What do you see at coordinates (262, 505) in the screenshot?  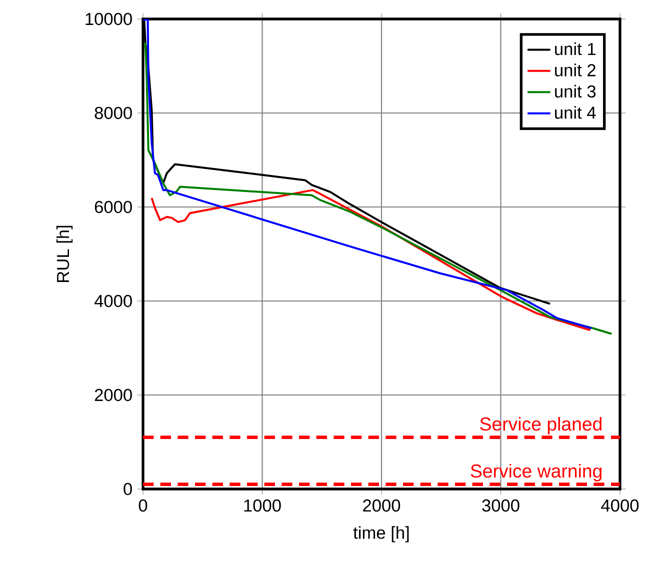 I see `x-tick-label: 1000` at bounding box center [262, 505].